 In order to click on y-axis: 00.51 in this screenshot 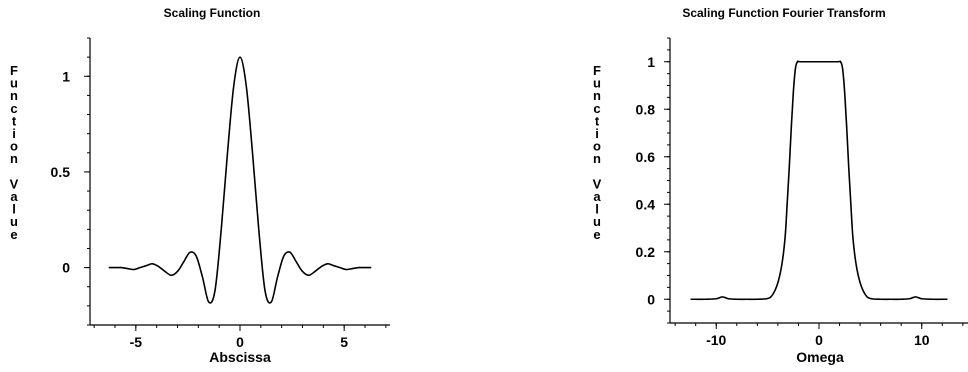, I will do `click(71, 181)`.